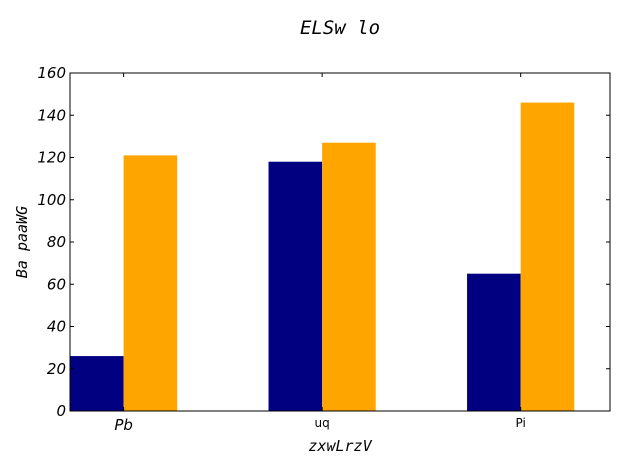 The width and height of the screenshot is (624, 468). What do you see at coordinates (494, 342) in the screenshot?
I see `bar-series1-Pi` at bounding box center [494, 342].